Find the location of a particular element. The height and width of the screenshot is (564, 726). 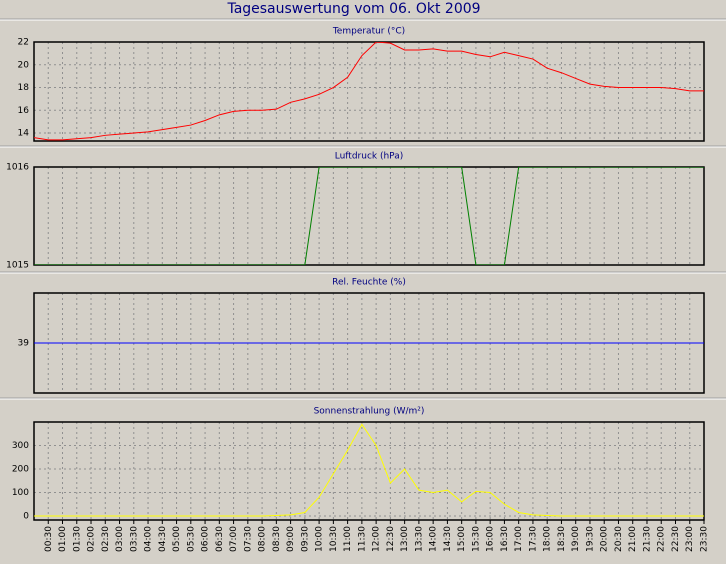

page-title: Tagesauswertung vom 06. Okt 2009 is located at coordinates (353, 9).